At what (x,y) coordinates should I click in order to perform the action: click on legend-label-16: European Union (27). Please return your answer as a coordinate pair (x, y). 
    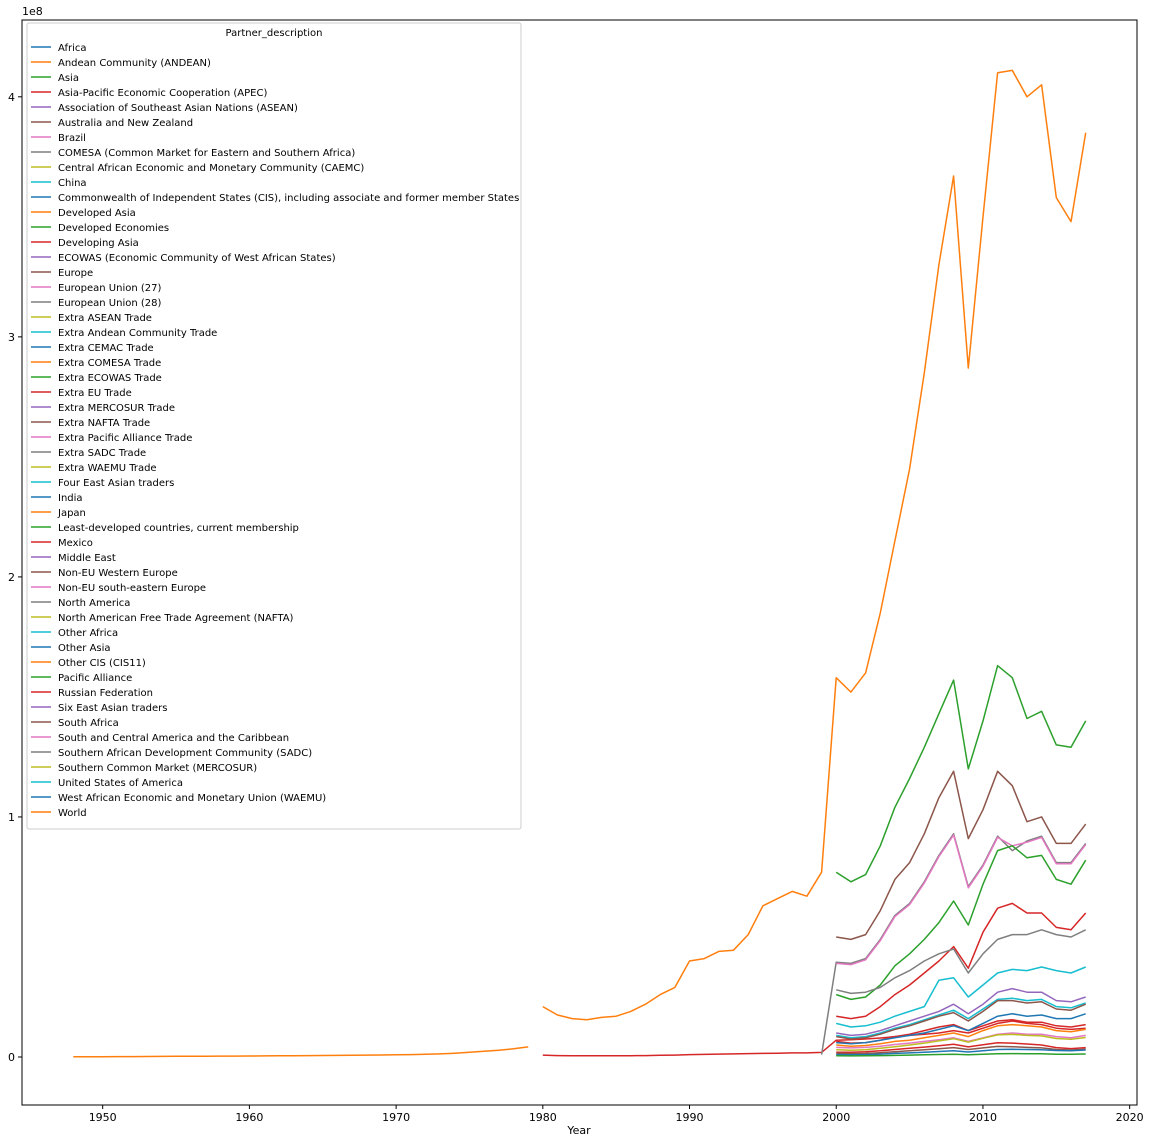
    Looking at the image, I should click on (110, 288).